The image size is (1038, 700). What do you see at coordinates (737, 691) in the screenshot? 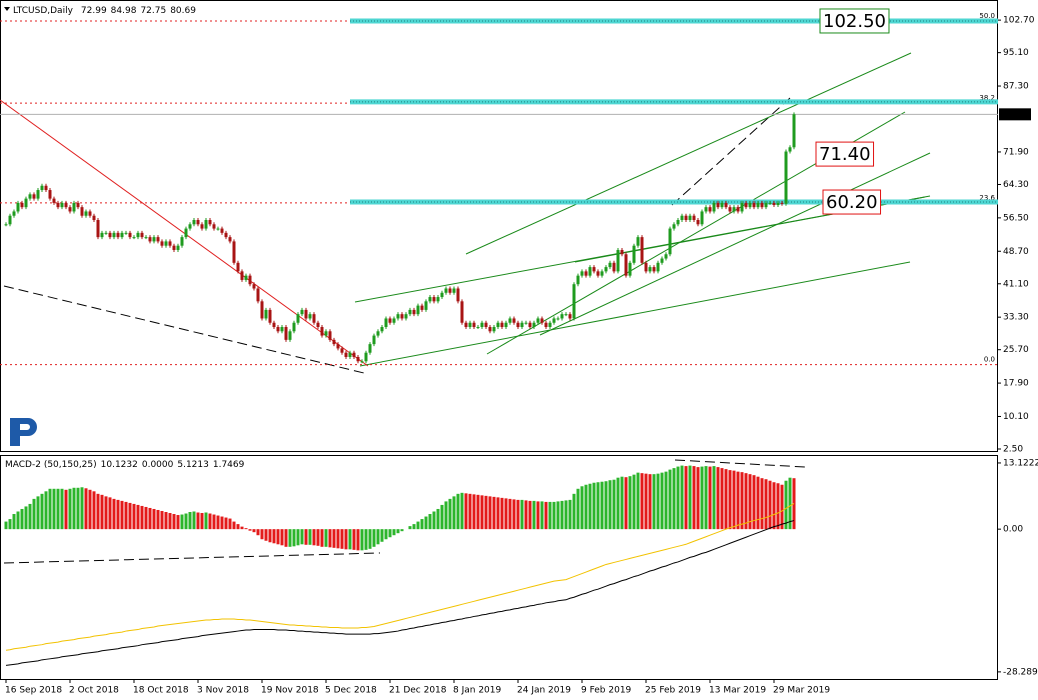
I see `x-tick-label: 13 Mar 2019` at bounding box center [737, 691].